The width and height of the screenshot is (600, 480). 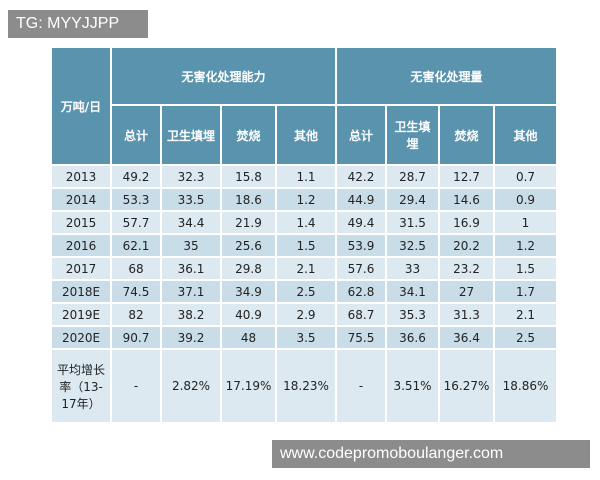 I want to click on table-cell: 1, so click(x=525, y=222).